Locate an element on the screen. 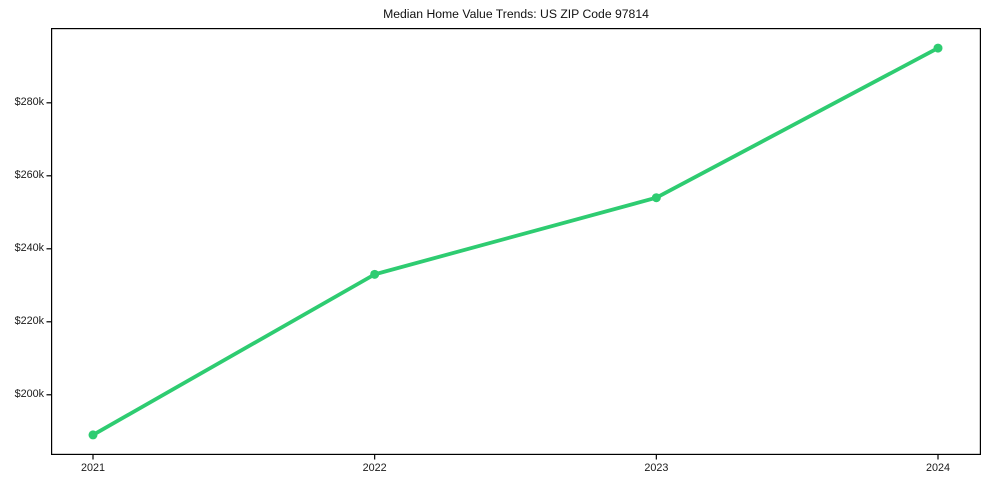 This screenshot has width=990, height=490. y-tick-label: $240k is located at coordinates (29, 248).